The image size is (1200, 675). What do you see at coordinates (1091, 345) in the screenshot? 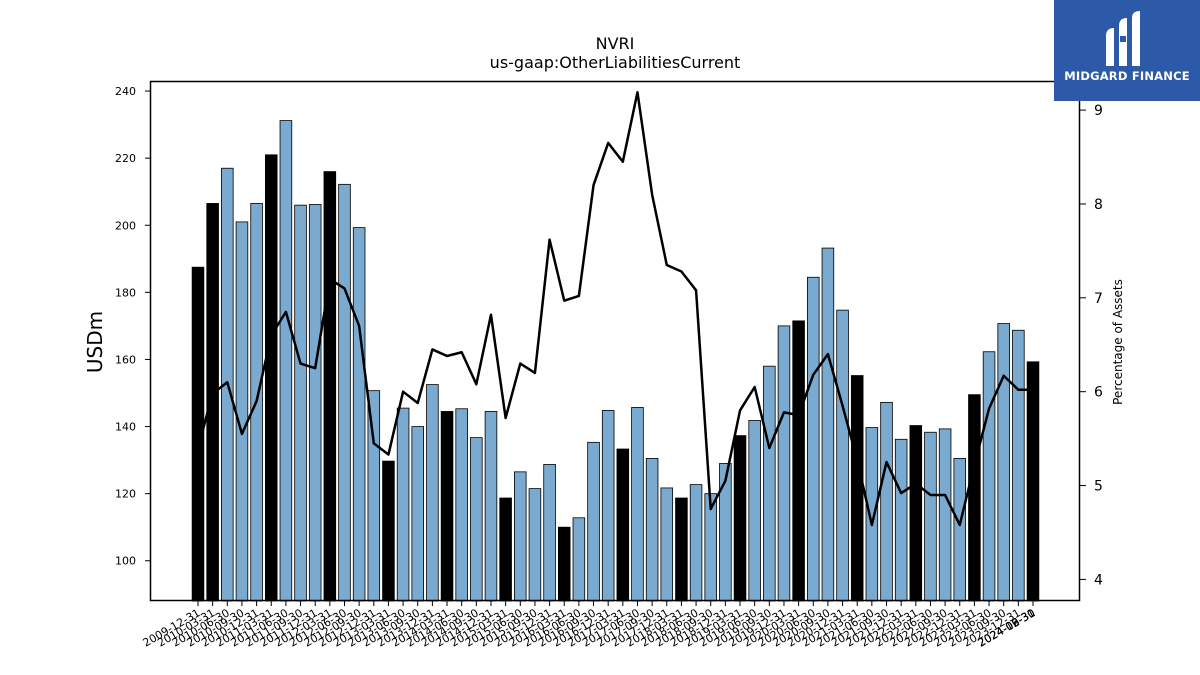
I see `y2-axis: 4 5 6 7 8 9` at bounding box center [1091, 345].